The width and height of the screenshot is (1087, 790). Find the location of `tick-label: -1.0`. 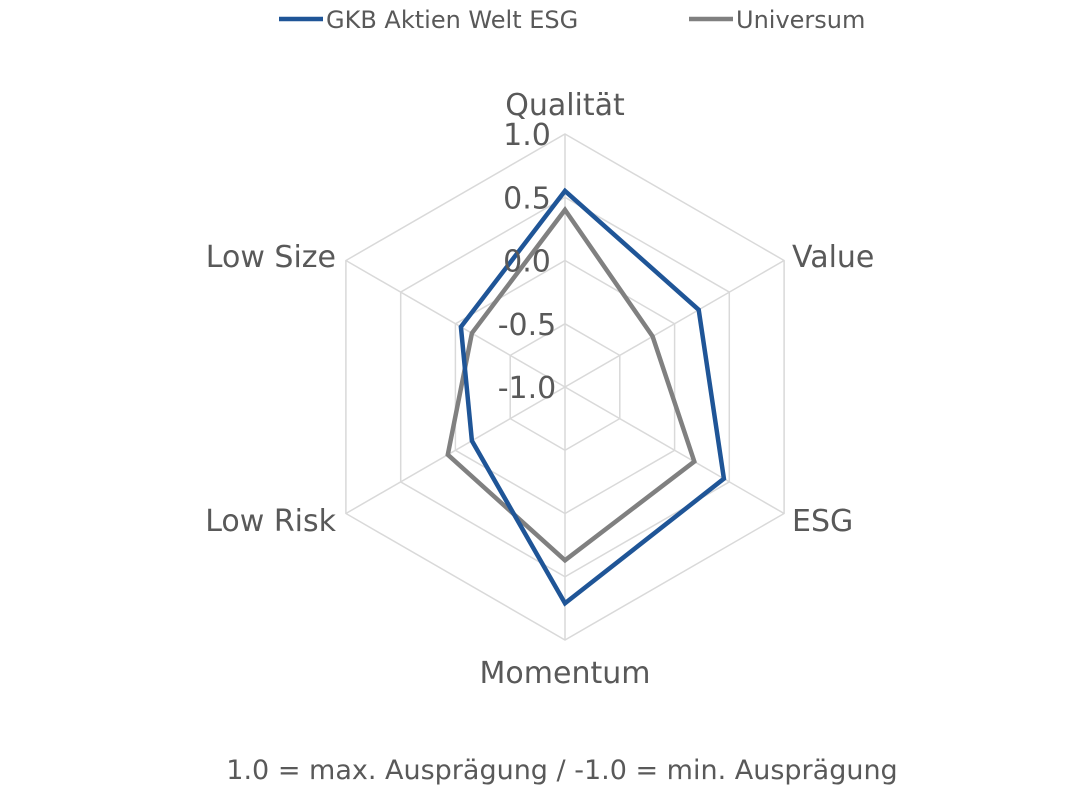

tick-label: -1.0 is located at coordinates (527, 388).